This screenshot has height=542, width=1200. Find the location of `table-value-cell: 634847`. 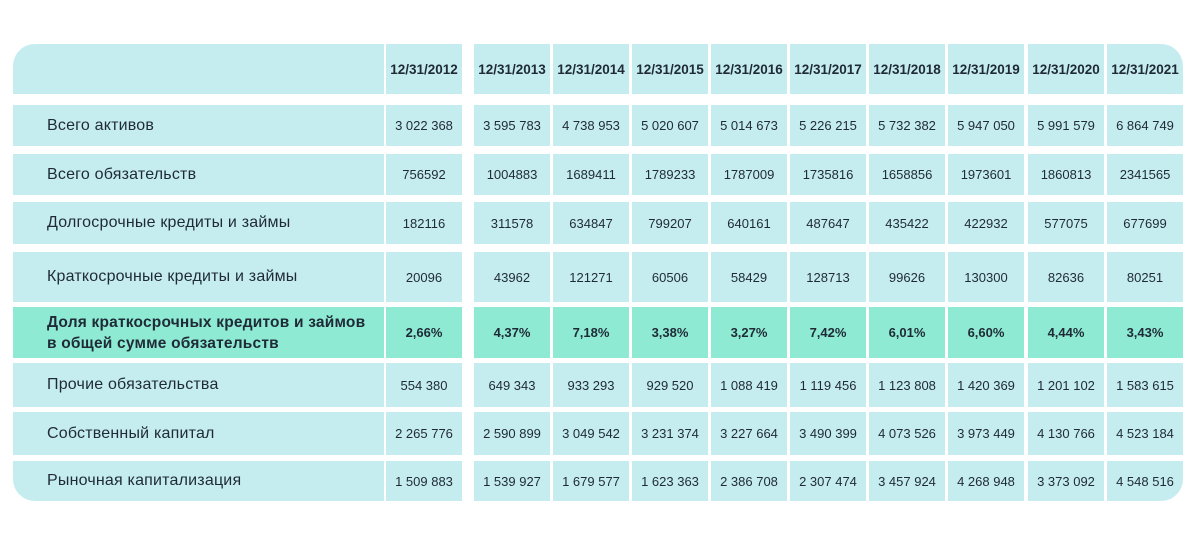

table-value-cell: 634847 is located at coordinates (591, 223).